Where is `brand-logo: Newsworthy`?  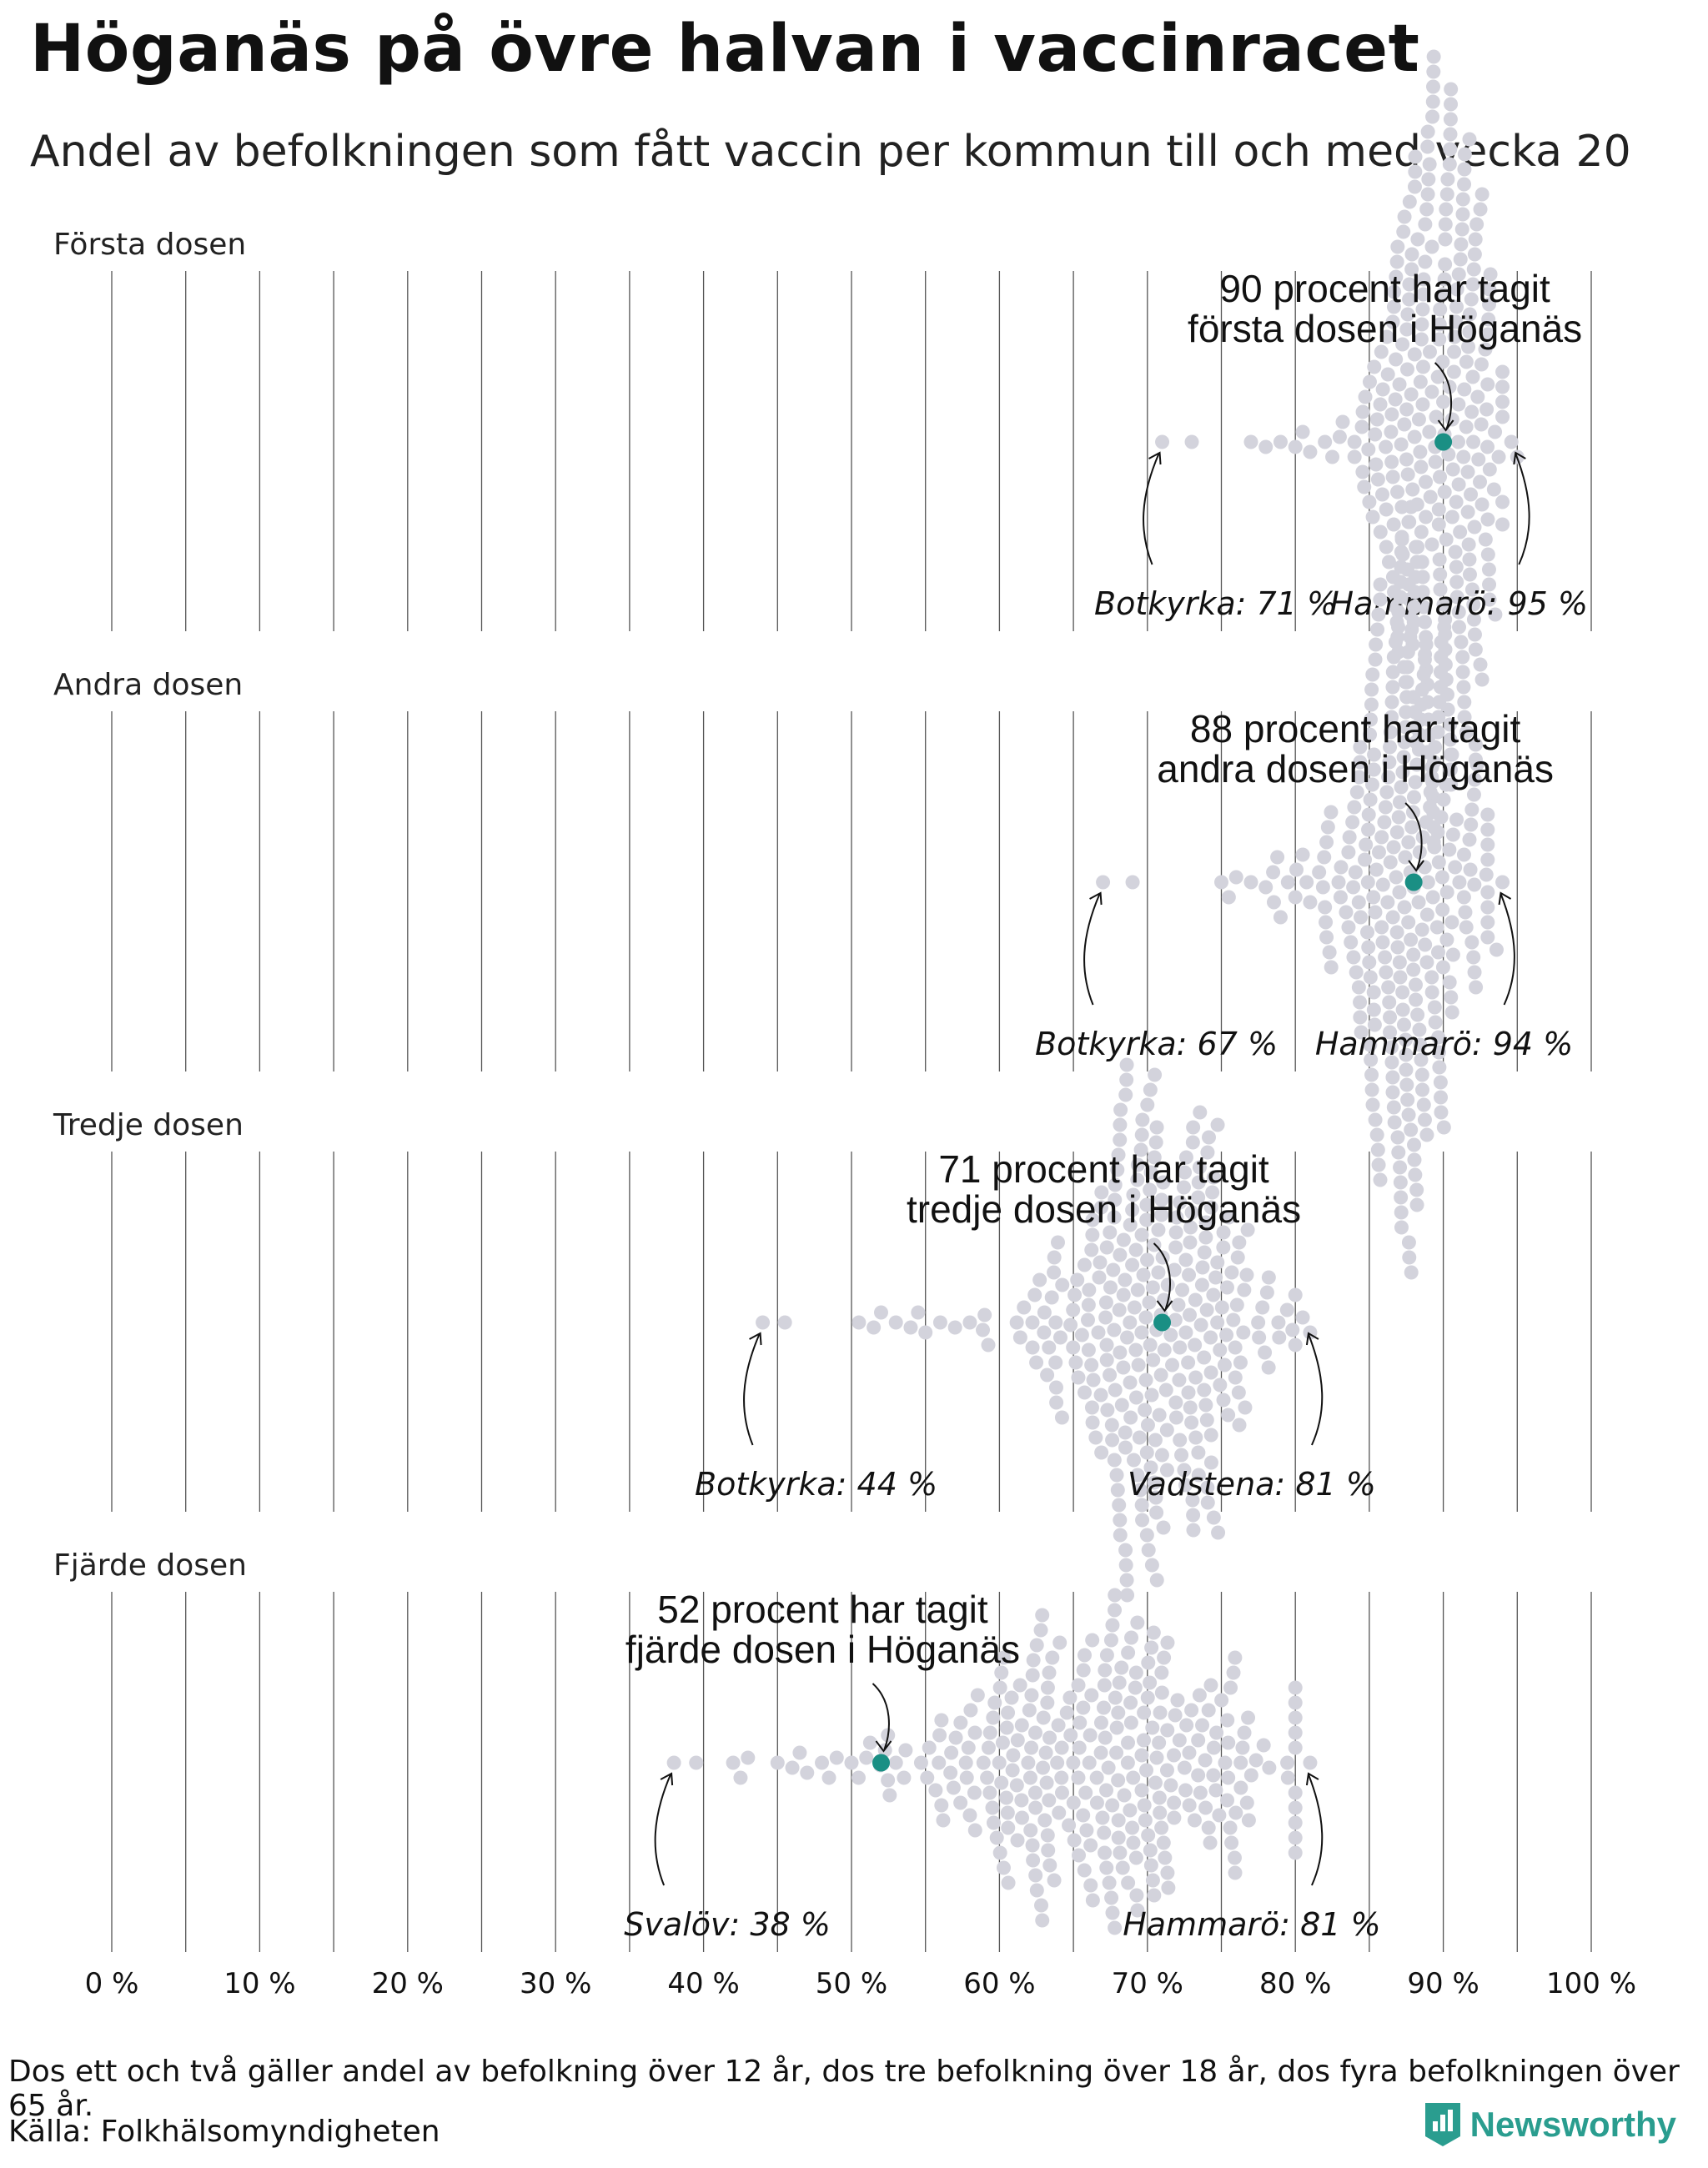 brand-logo: Newsworthy is located at coordinates (1550, 2124).